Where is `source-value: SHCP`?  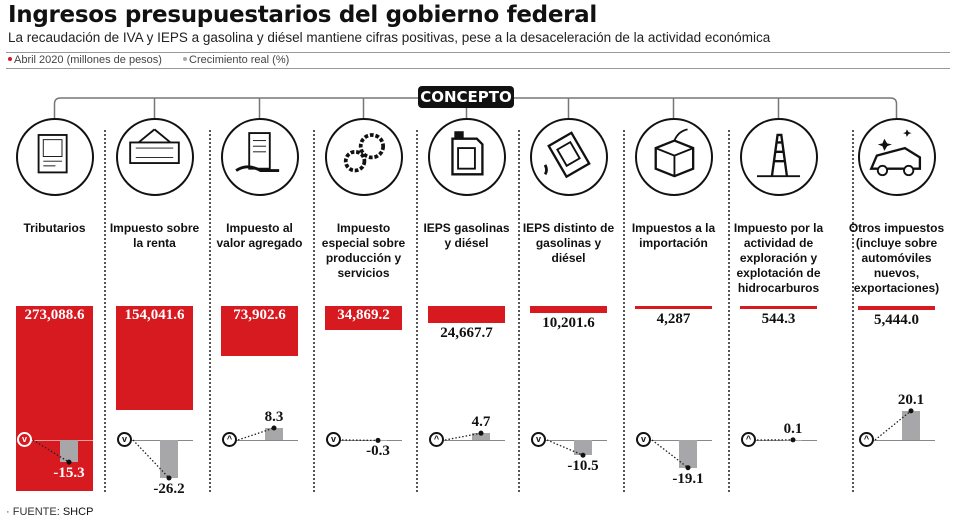
source-value: SHCP is located at coordinates (78, 512).